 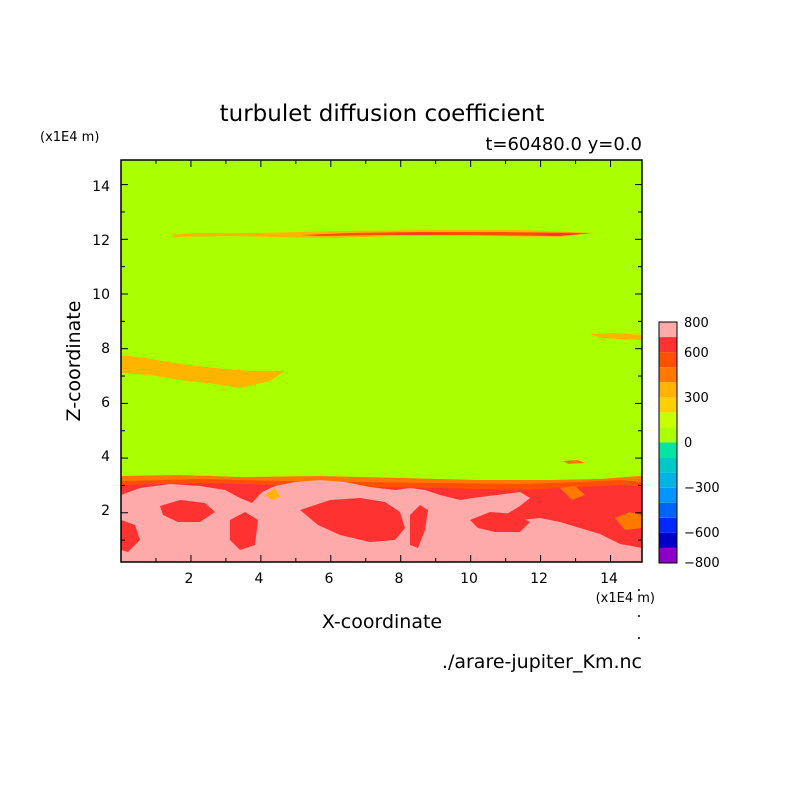 I want to click on colorbar-label: 0, so click(x=688, y=443).